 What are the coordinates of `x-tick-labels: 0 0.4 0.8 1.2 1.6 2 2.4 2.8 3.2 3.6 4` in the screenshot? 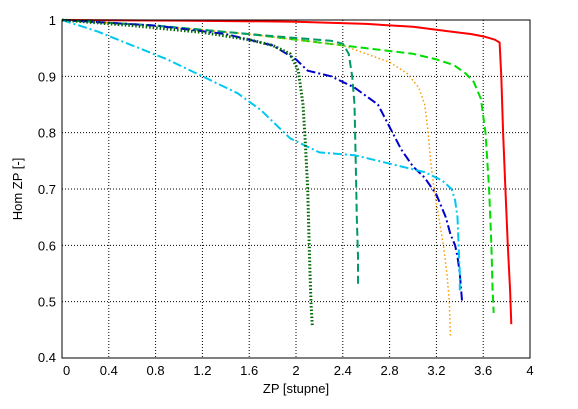 It's located at (298, 370).